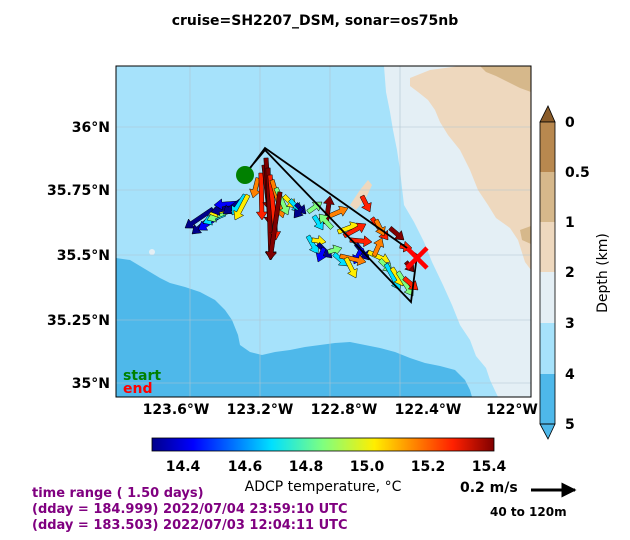  I want to click on depth-tick: 3, so click(570, 324).